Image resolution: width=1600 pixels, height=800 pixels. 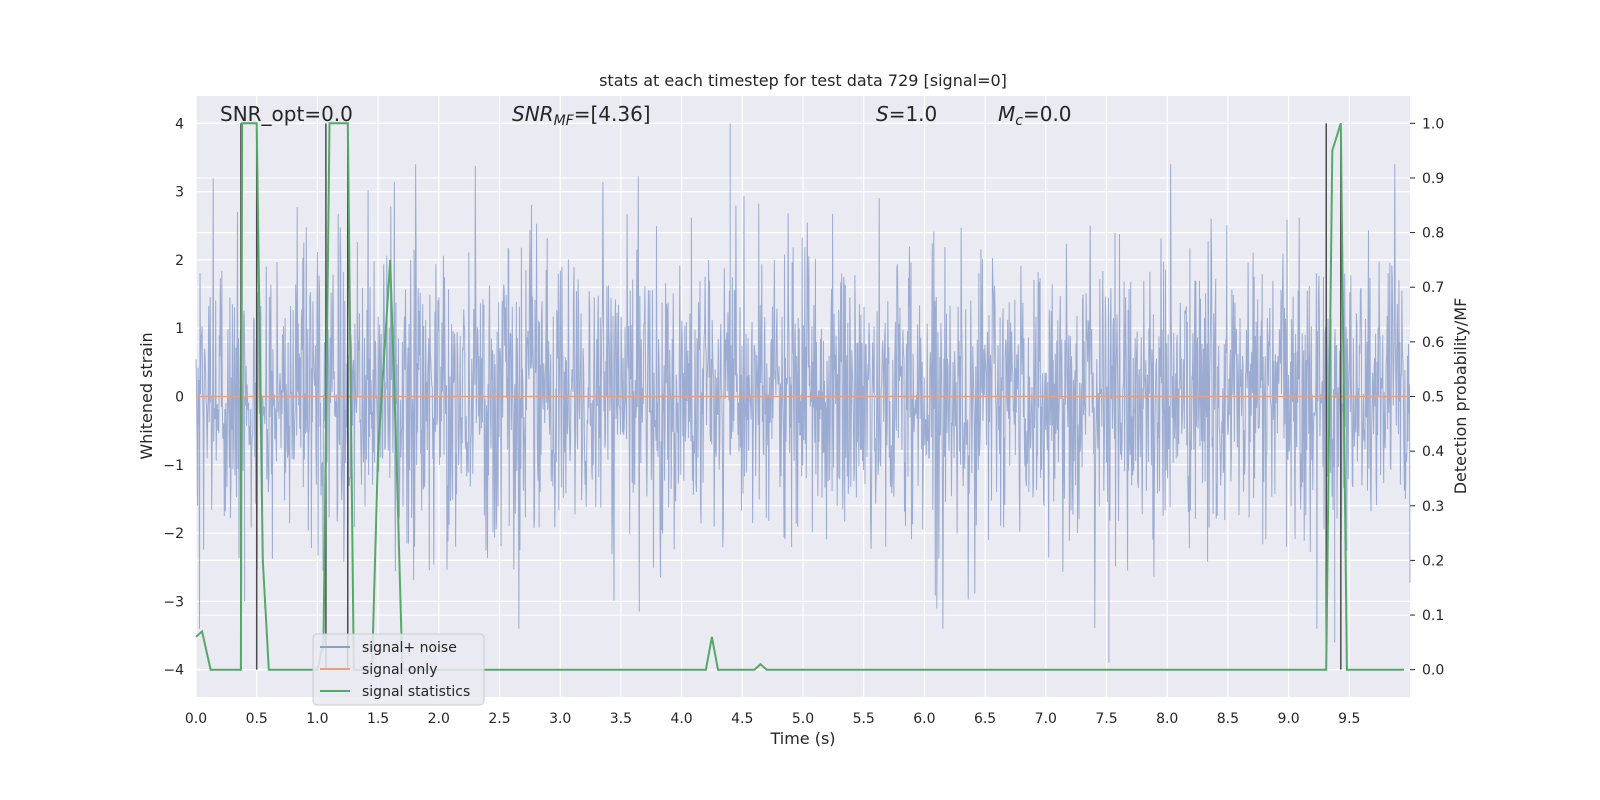 I want to click on x-tick-label: 9.5, so click(x=1349, y=719).